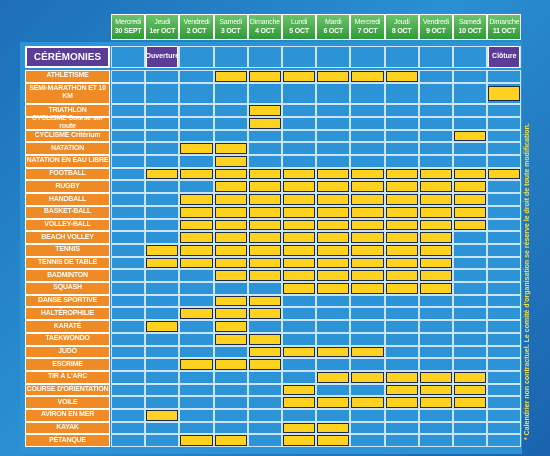 Image resolution: width=550 pixels, height=456 pixels. What do you see at coordinates (264, 27) in the screenshot?
I see `day-header: Dimanche 4 OCT` at bounding box center [264, 27].